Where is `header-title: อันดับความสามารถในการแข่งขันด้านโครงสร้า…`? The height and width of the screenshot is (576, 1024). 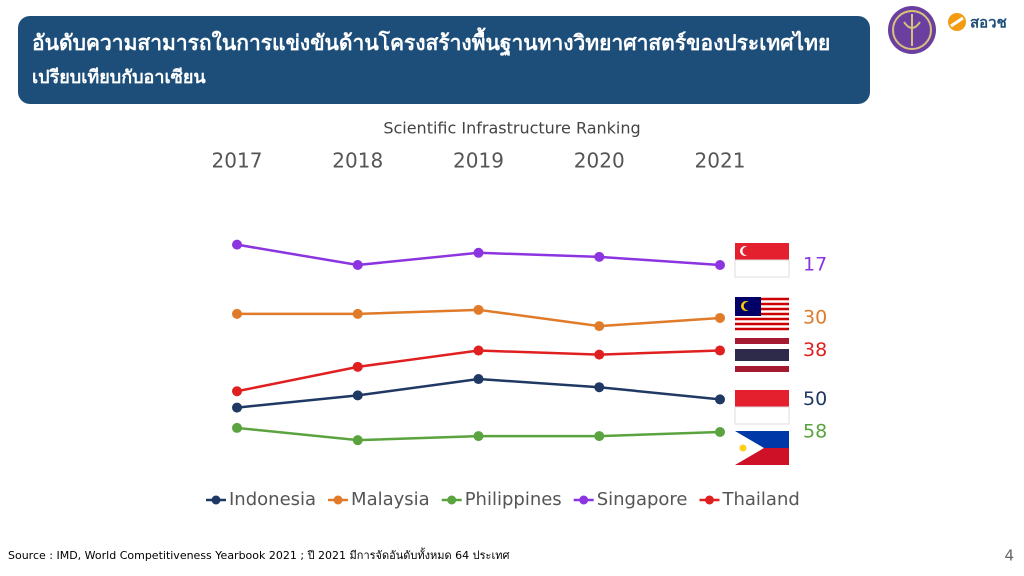 header-title: อันดับความสามารถในการแข่งขันด้านโครงสร้า… is located at coordinates (431, 42).